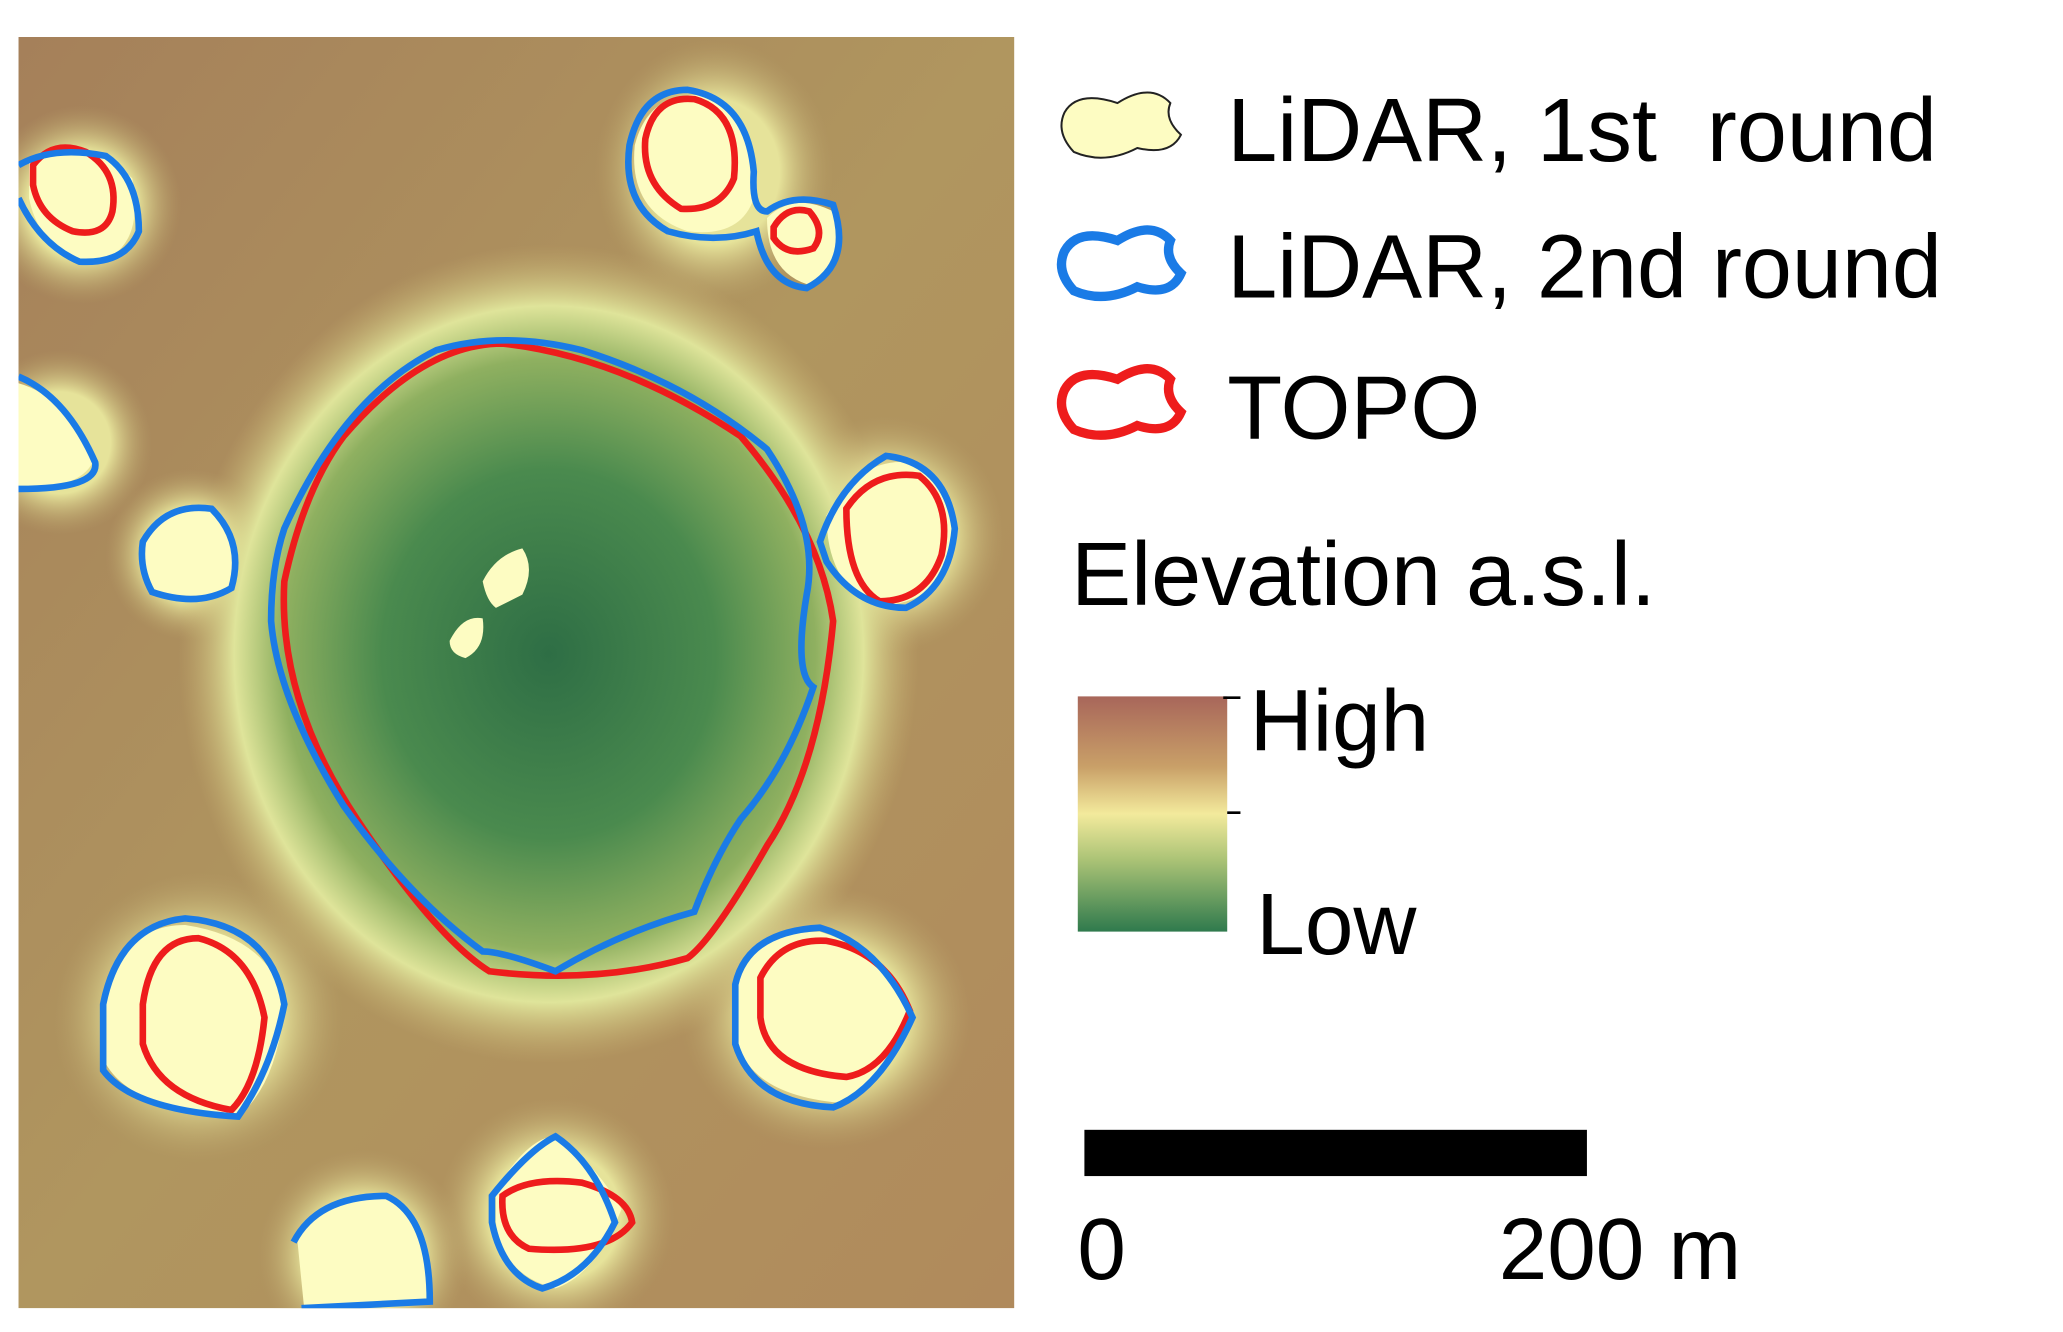 The image size is (2063, 1332). I want to click on scale-bar-end: 200 m, so click(1620, 1249).